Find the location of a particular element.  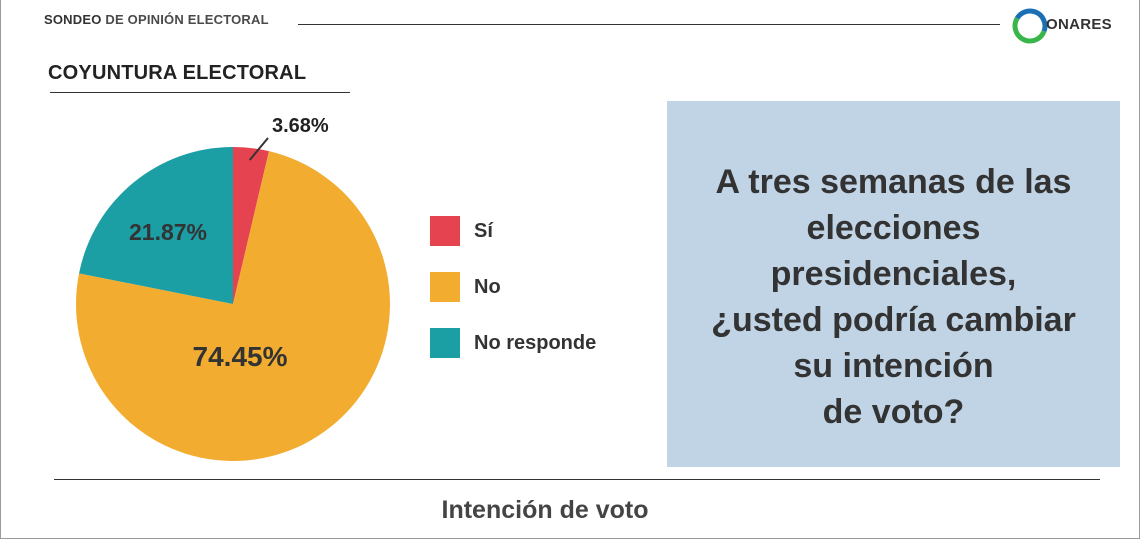

header-title: SONDEO DE OPINIÓN ELECTORAL is located at coordinates (156, 19).